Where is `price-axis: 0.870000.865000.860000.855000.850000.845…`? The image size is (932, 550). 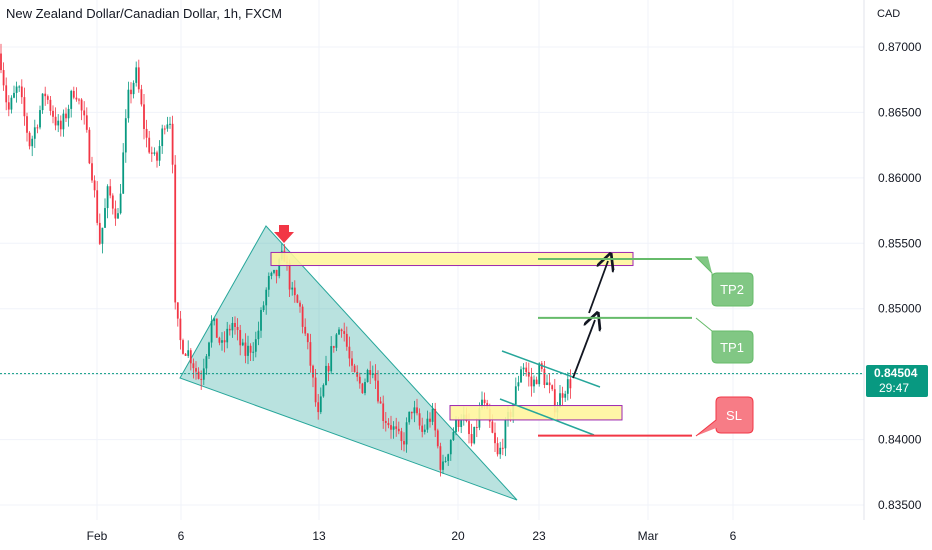 price-axis: 0.870000.865000.860000.855000.850000.845… is located at coordinates (900, 276).